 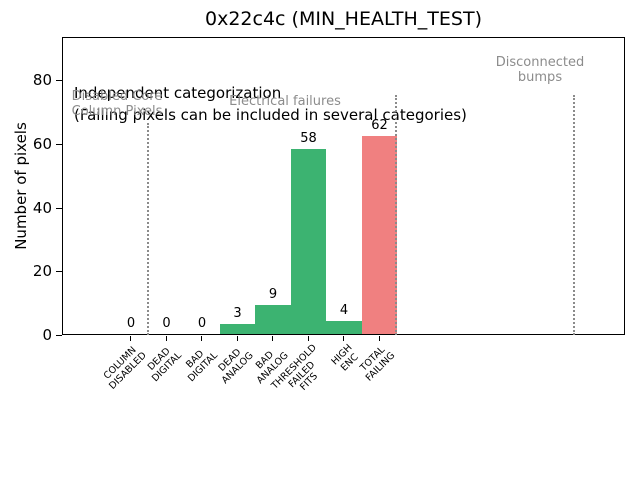 What do you see at coordinates (285, 101) in the screenshot?
I see `region-label: Electrical failures` at bounding box center [285, 101].